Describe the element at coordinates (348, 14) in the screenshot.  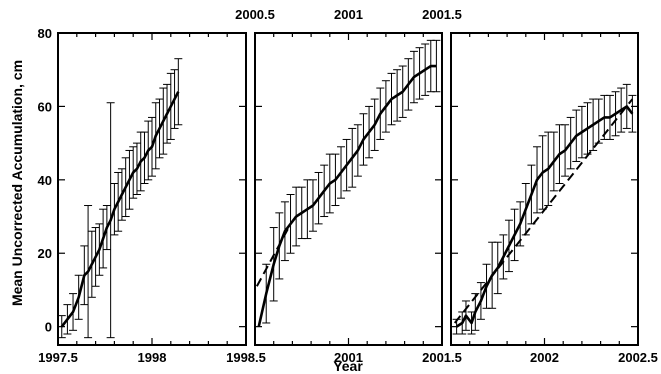
I see `top-tick-label: 2001` at that location.